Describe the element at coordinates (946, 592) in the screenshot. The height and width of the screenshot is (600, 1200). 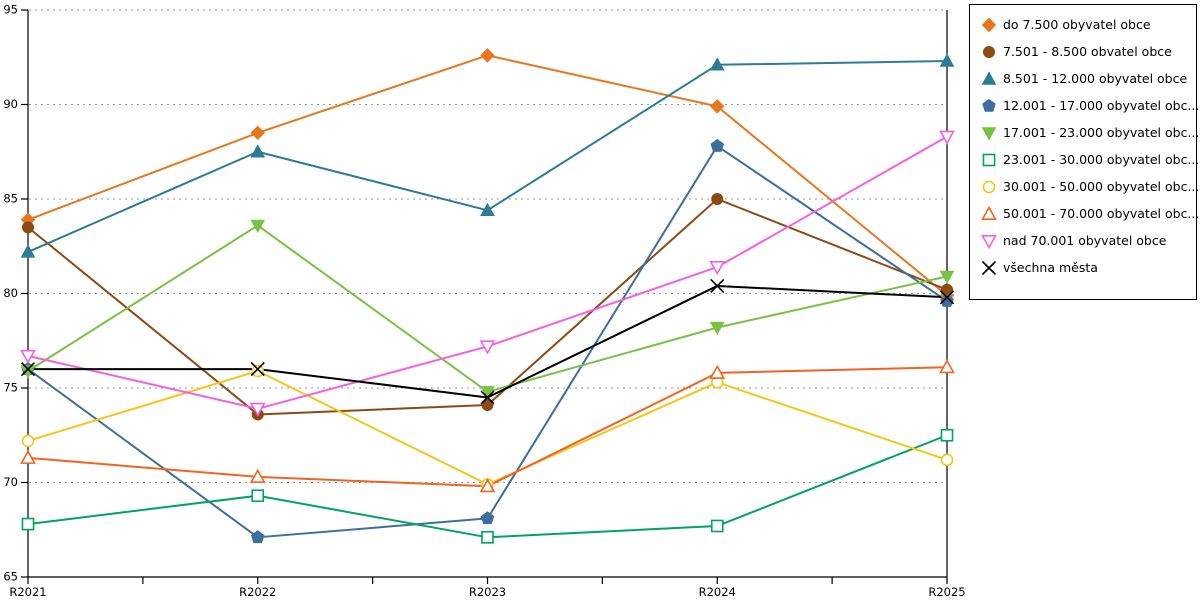
I see `x-tick-label: R2025` at that location.